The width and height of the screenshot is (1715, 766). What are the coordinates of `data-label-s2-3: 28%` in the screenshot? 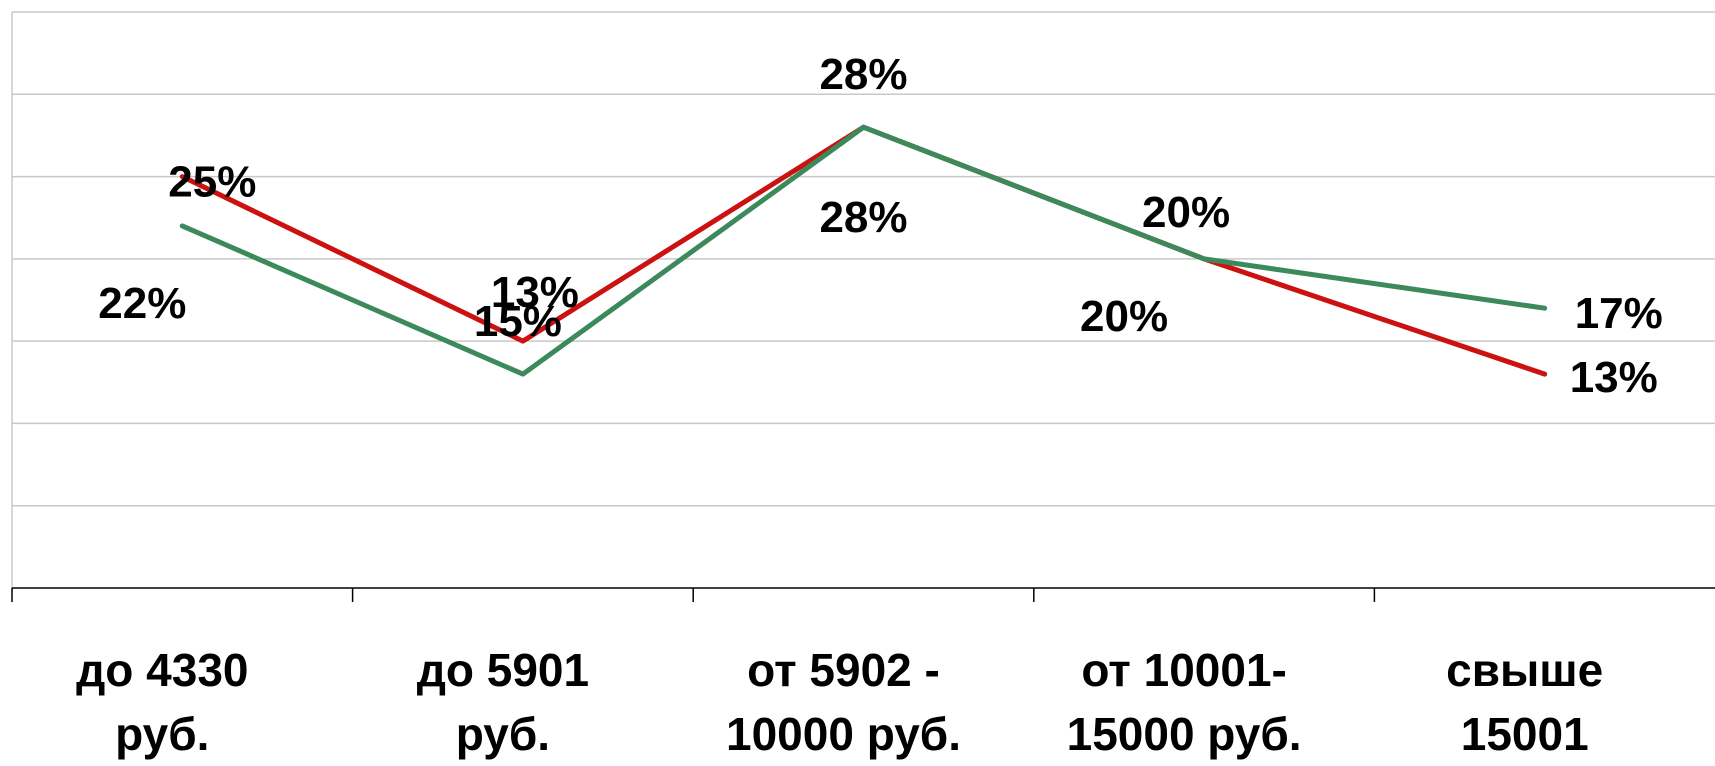 It's located at (863, 217).